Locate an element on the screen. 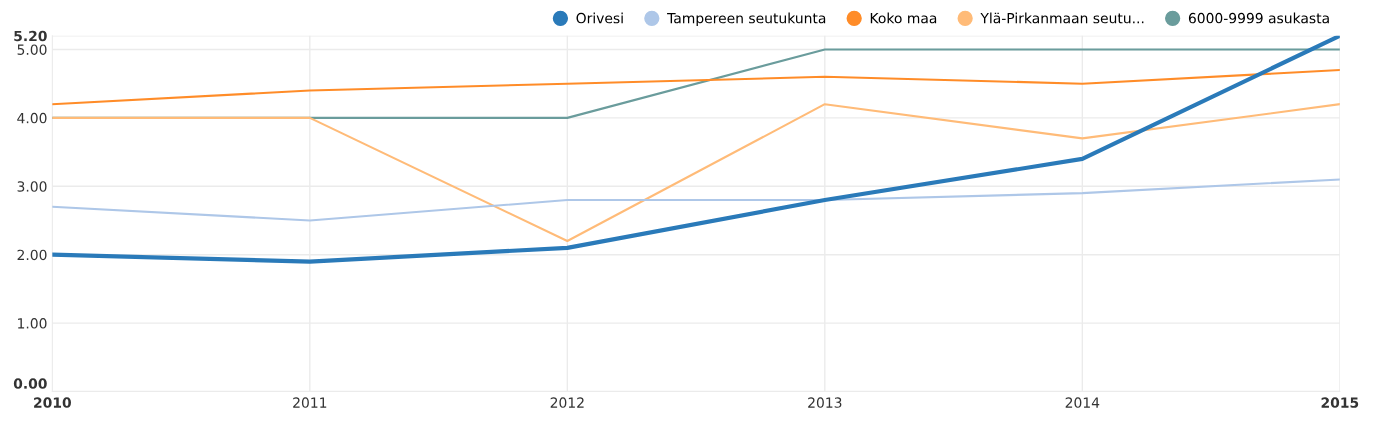 This screenshot has width=1377, height=421. y-tick-label: 2.00 is located at coordinates (32, 255).